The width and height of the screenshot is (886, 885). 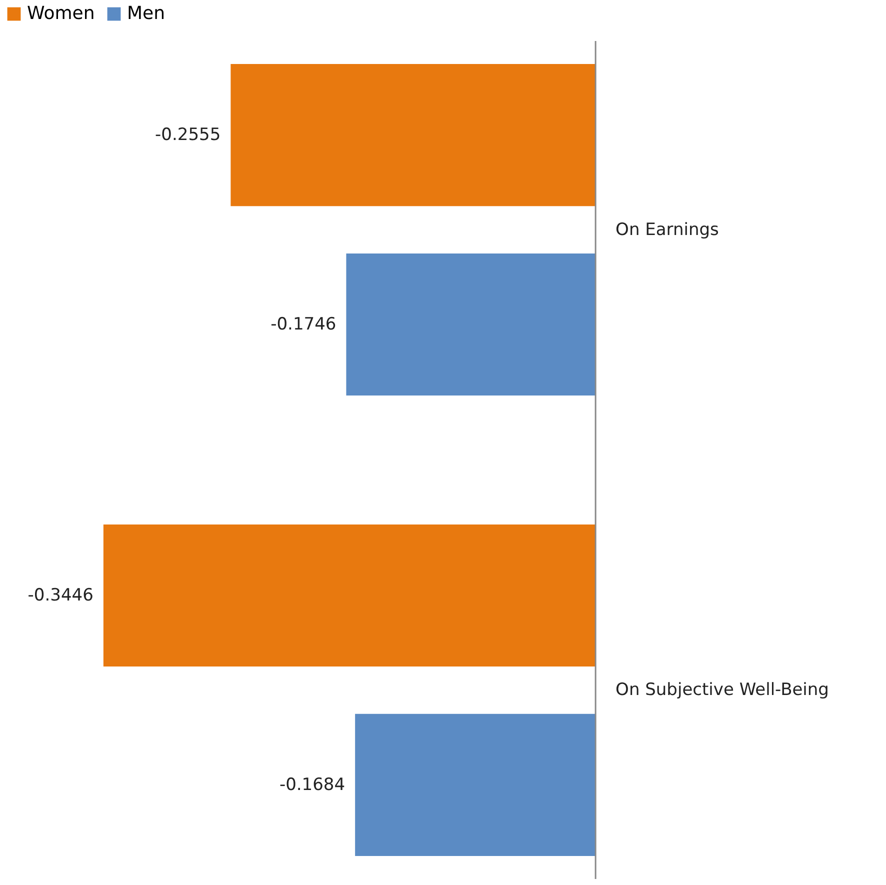 I want to click on data-label: -0.1746, so click(x=303, y=324).